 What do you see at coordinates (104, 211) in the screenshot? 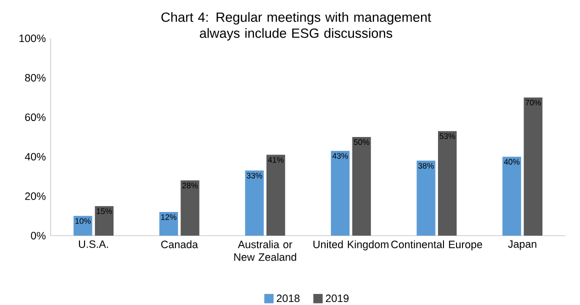
I see `data-label: 15%` at bounding box center [104, 211].